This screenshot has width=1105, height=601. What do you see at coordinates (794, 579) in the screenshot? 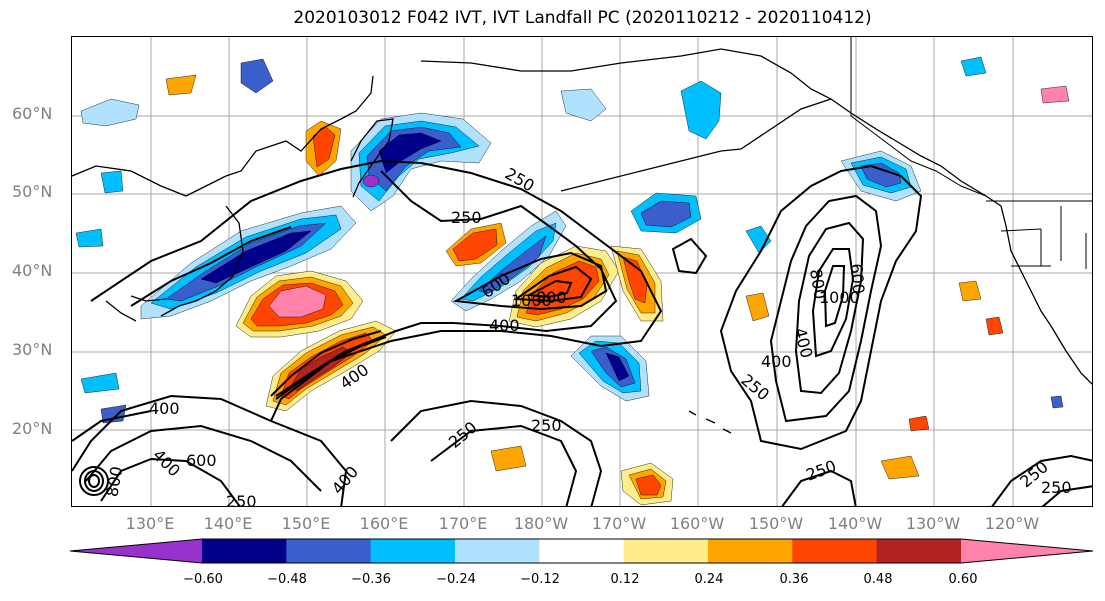
I see `colorbar-tick: 0.36` at bounding box center [794, 579].